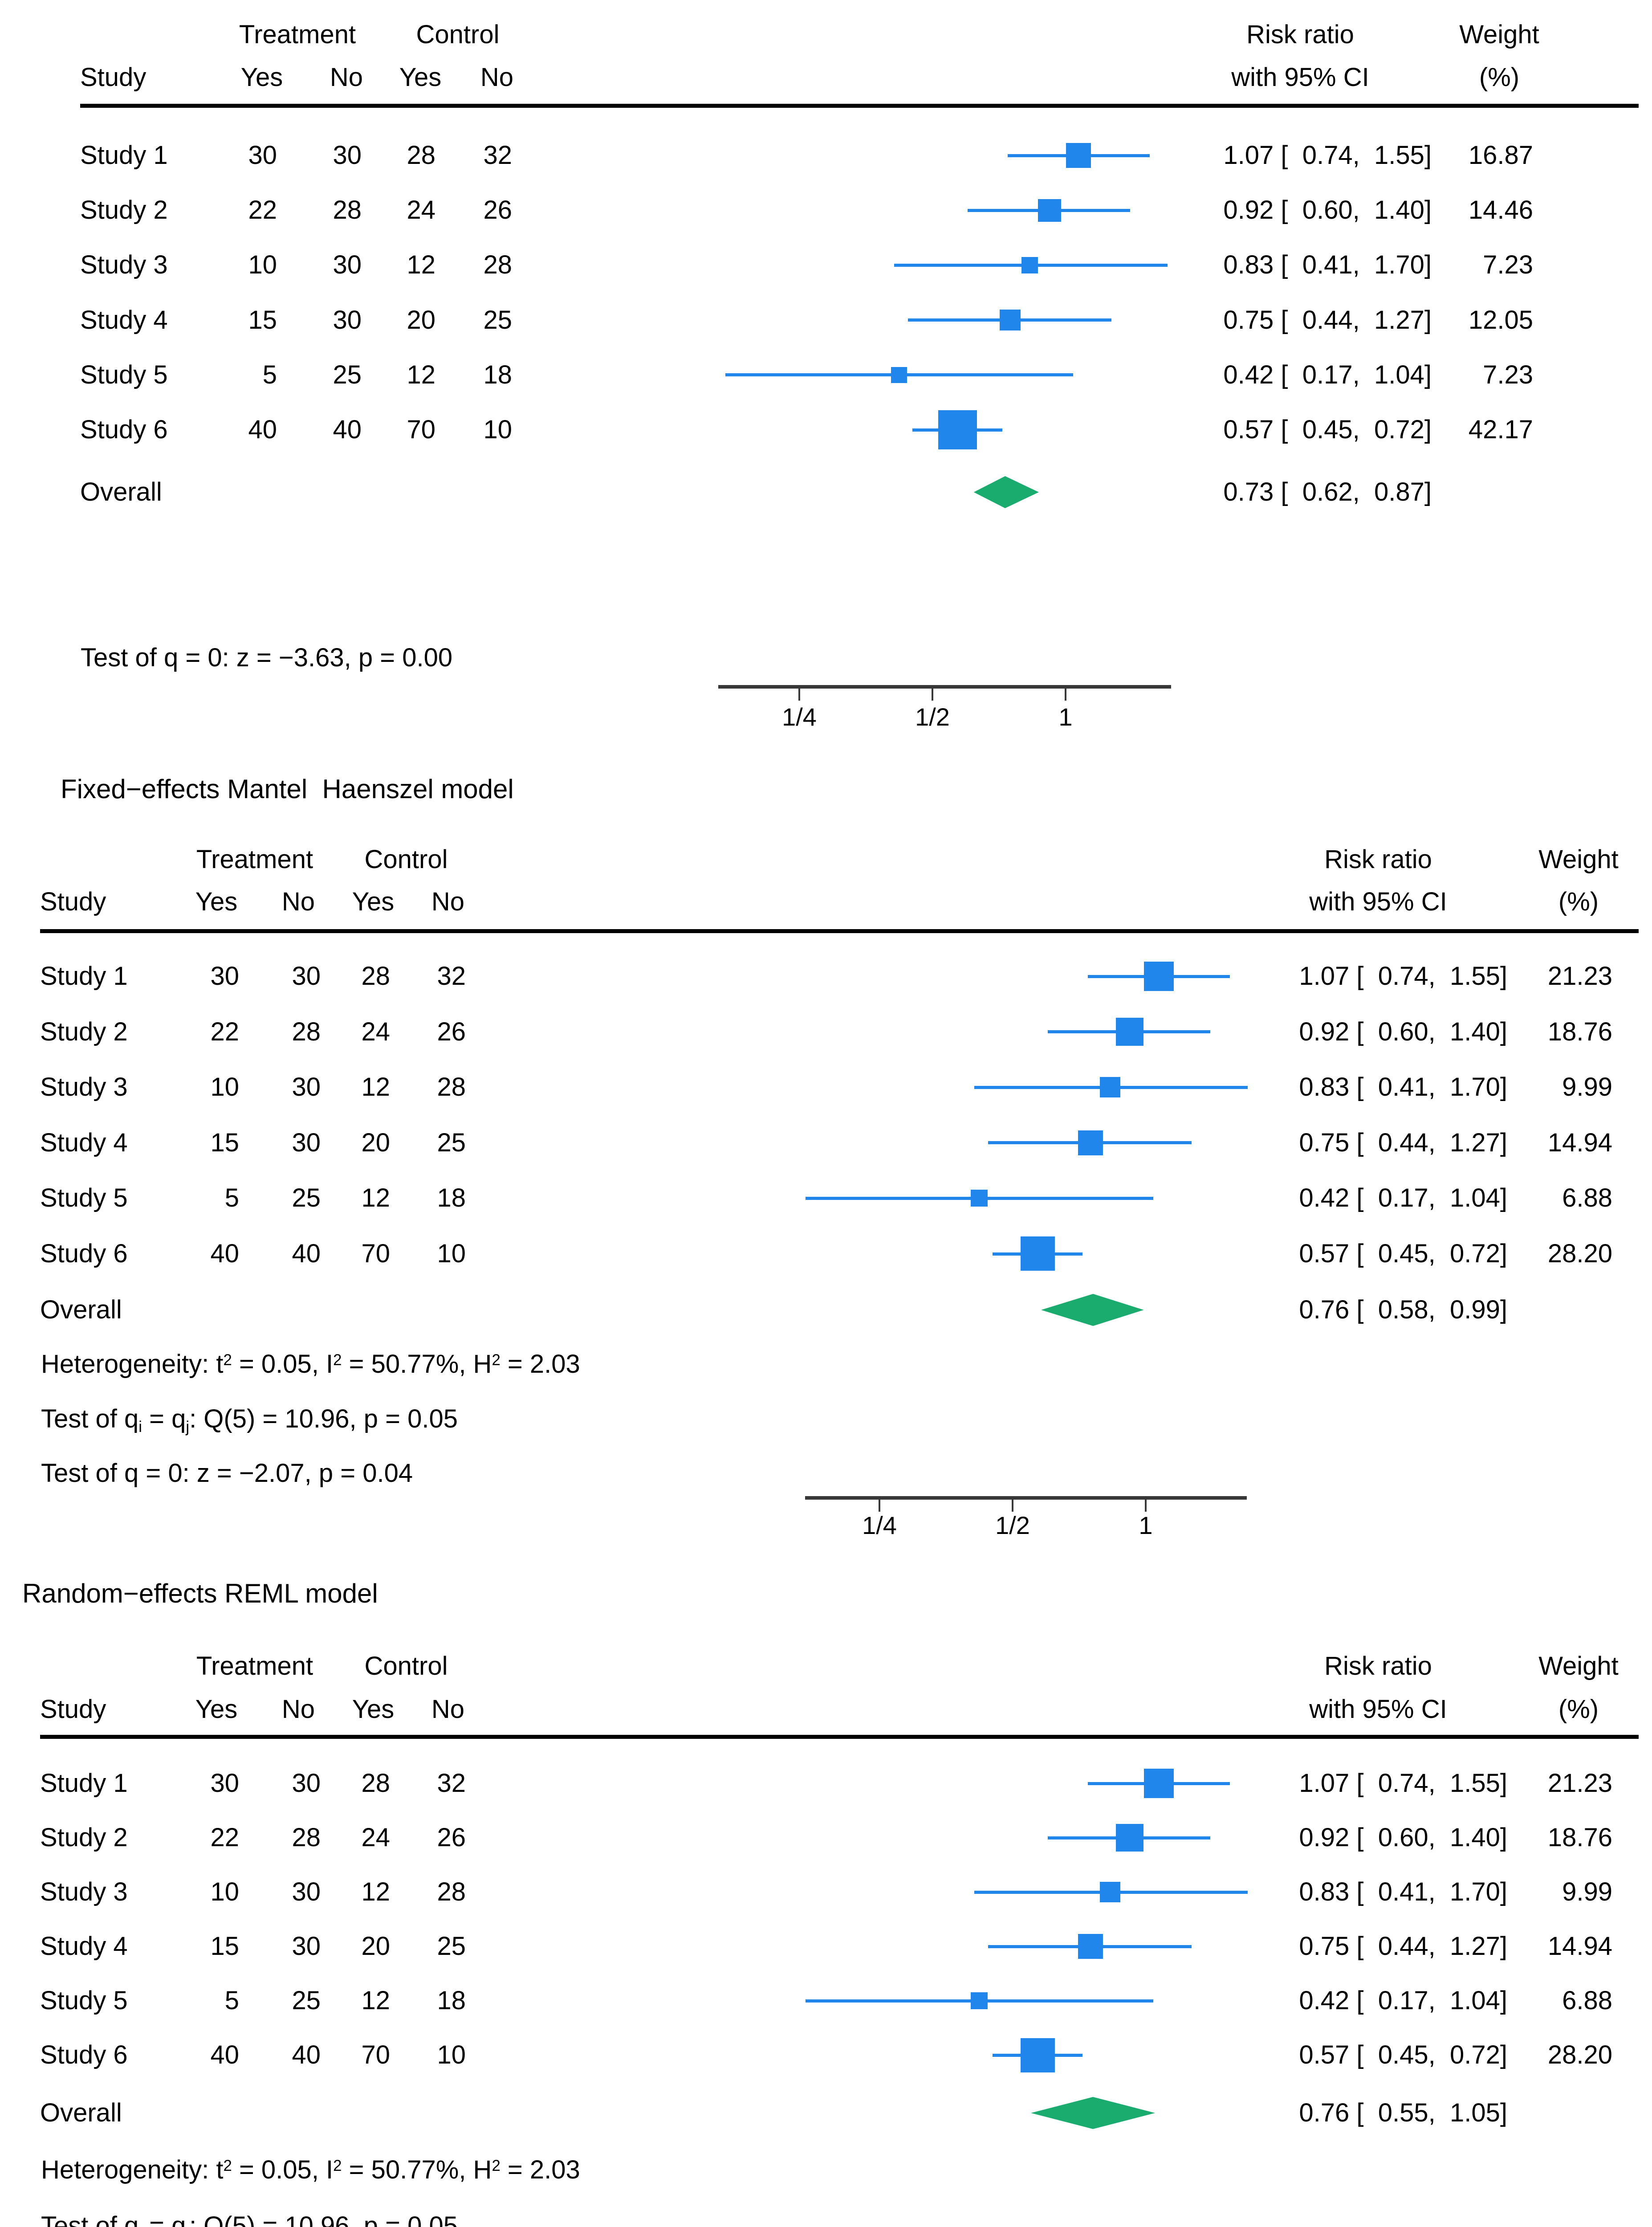 The width and height of the screenshot is (1652, 2227). What do you see at coordinates (448, 901) in the screenshot?
I see `panel2-header-control-no: No` at bounding box center [448, 901].